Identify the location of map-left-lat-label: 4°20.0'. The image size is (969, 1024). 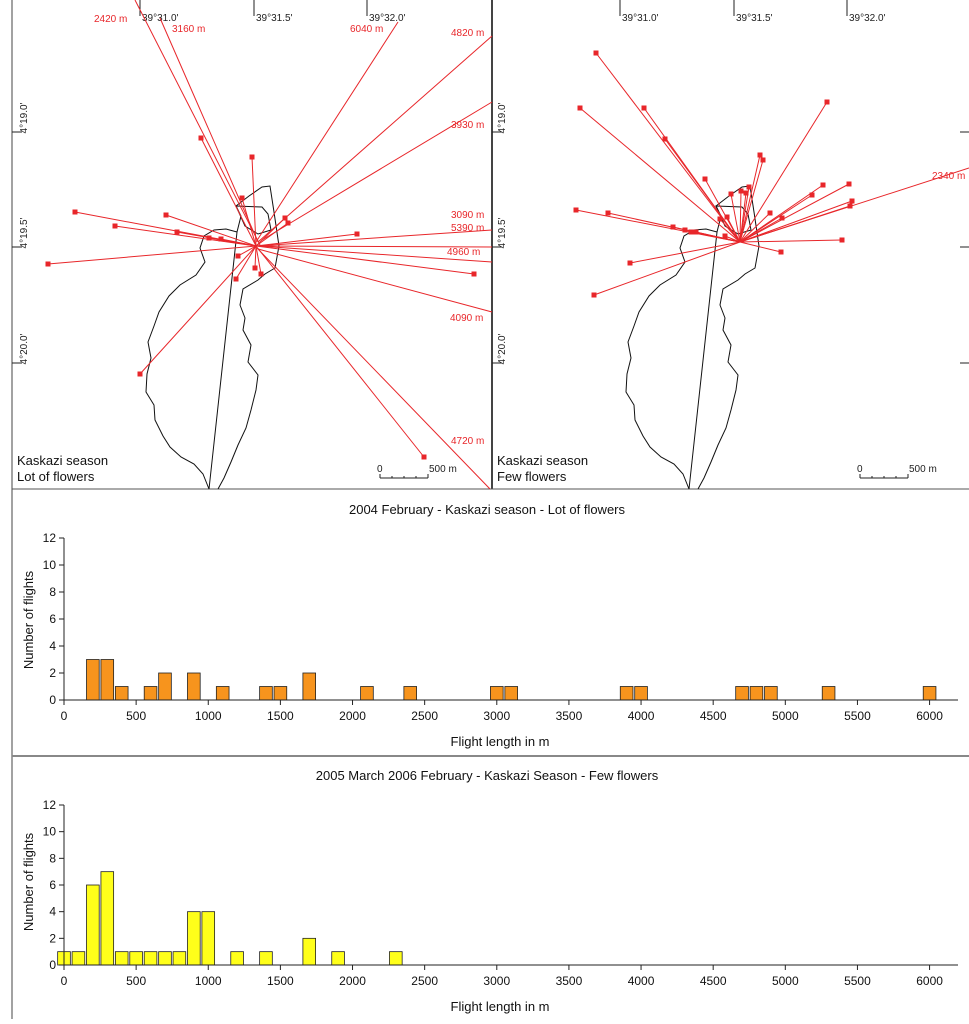
(24, 348).